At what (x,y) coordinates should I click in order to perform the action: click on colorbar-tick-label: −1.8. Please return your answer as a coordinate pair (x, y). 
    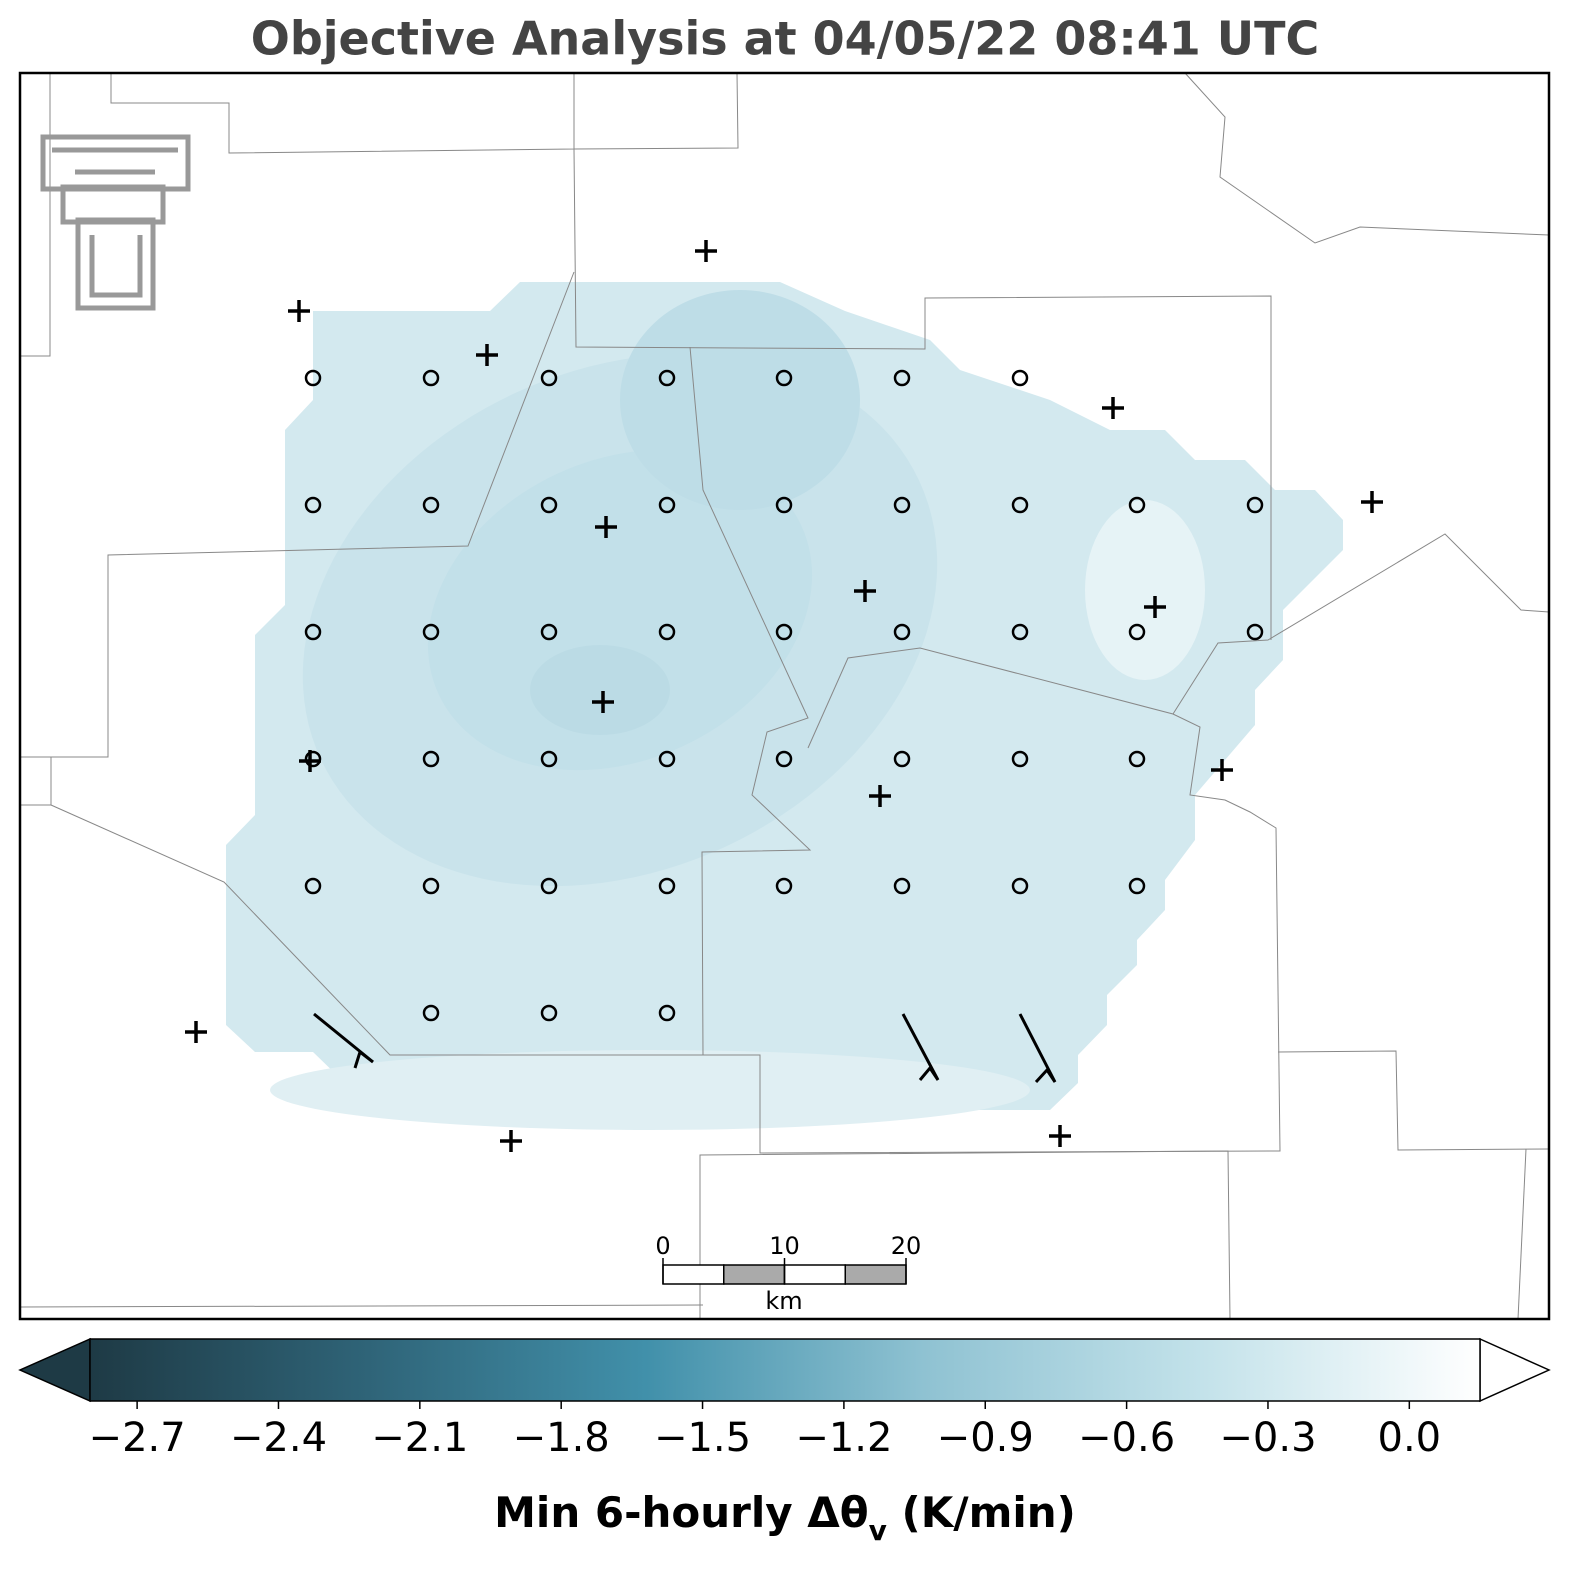
    Looking at the image, I should click on (561, 1438).